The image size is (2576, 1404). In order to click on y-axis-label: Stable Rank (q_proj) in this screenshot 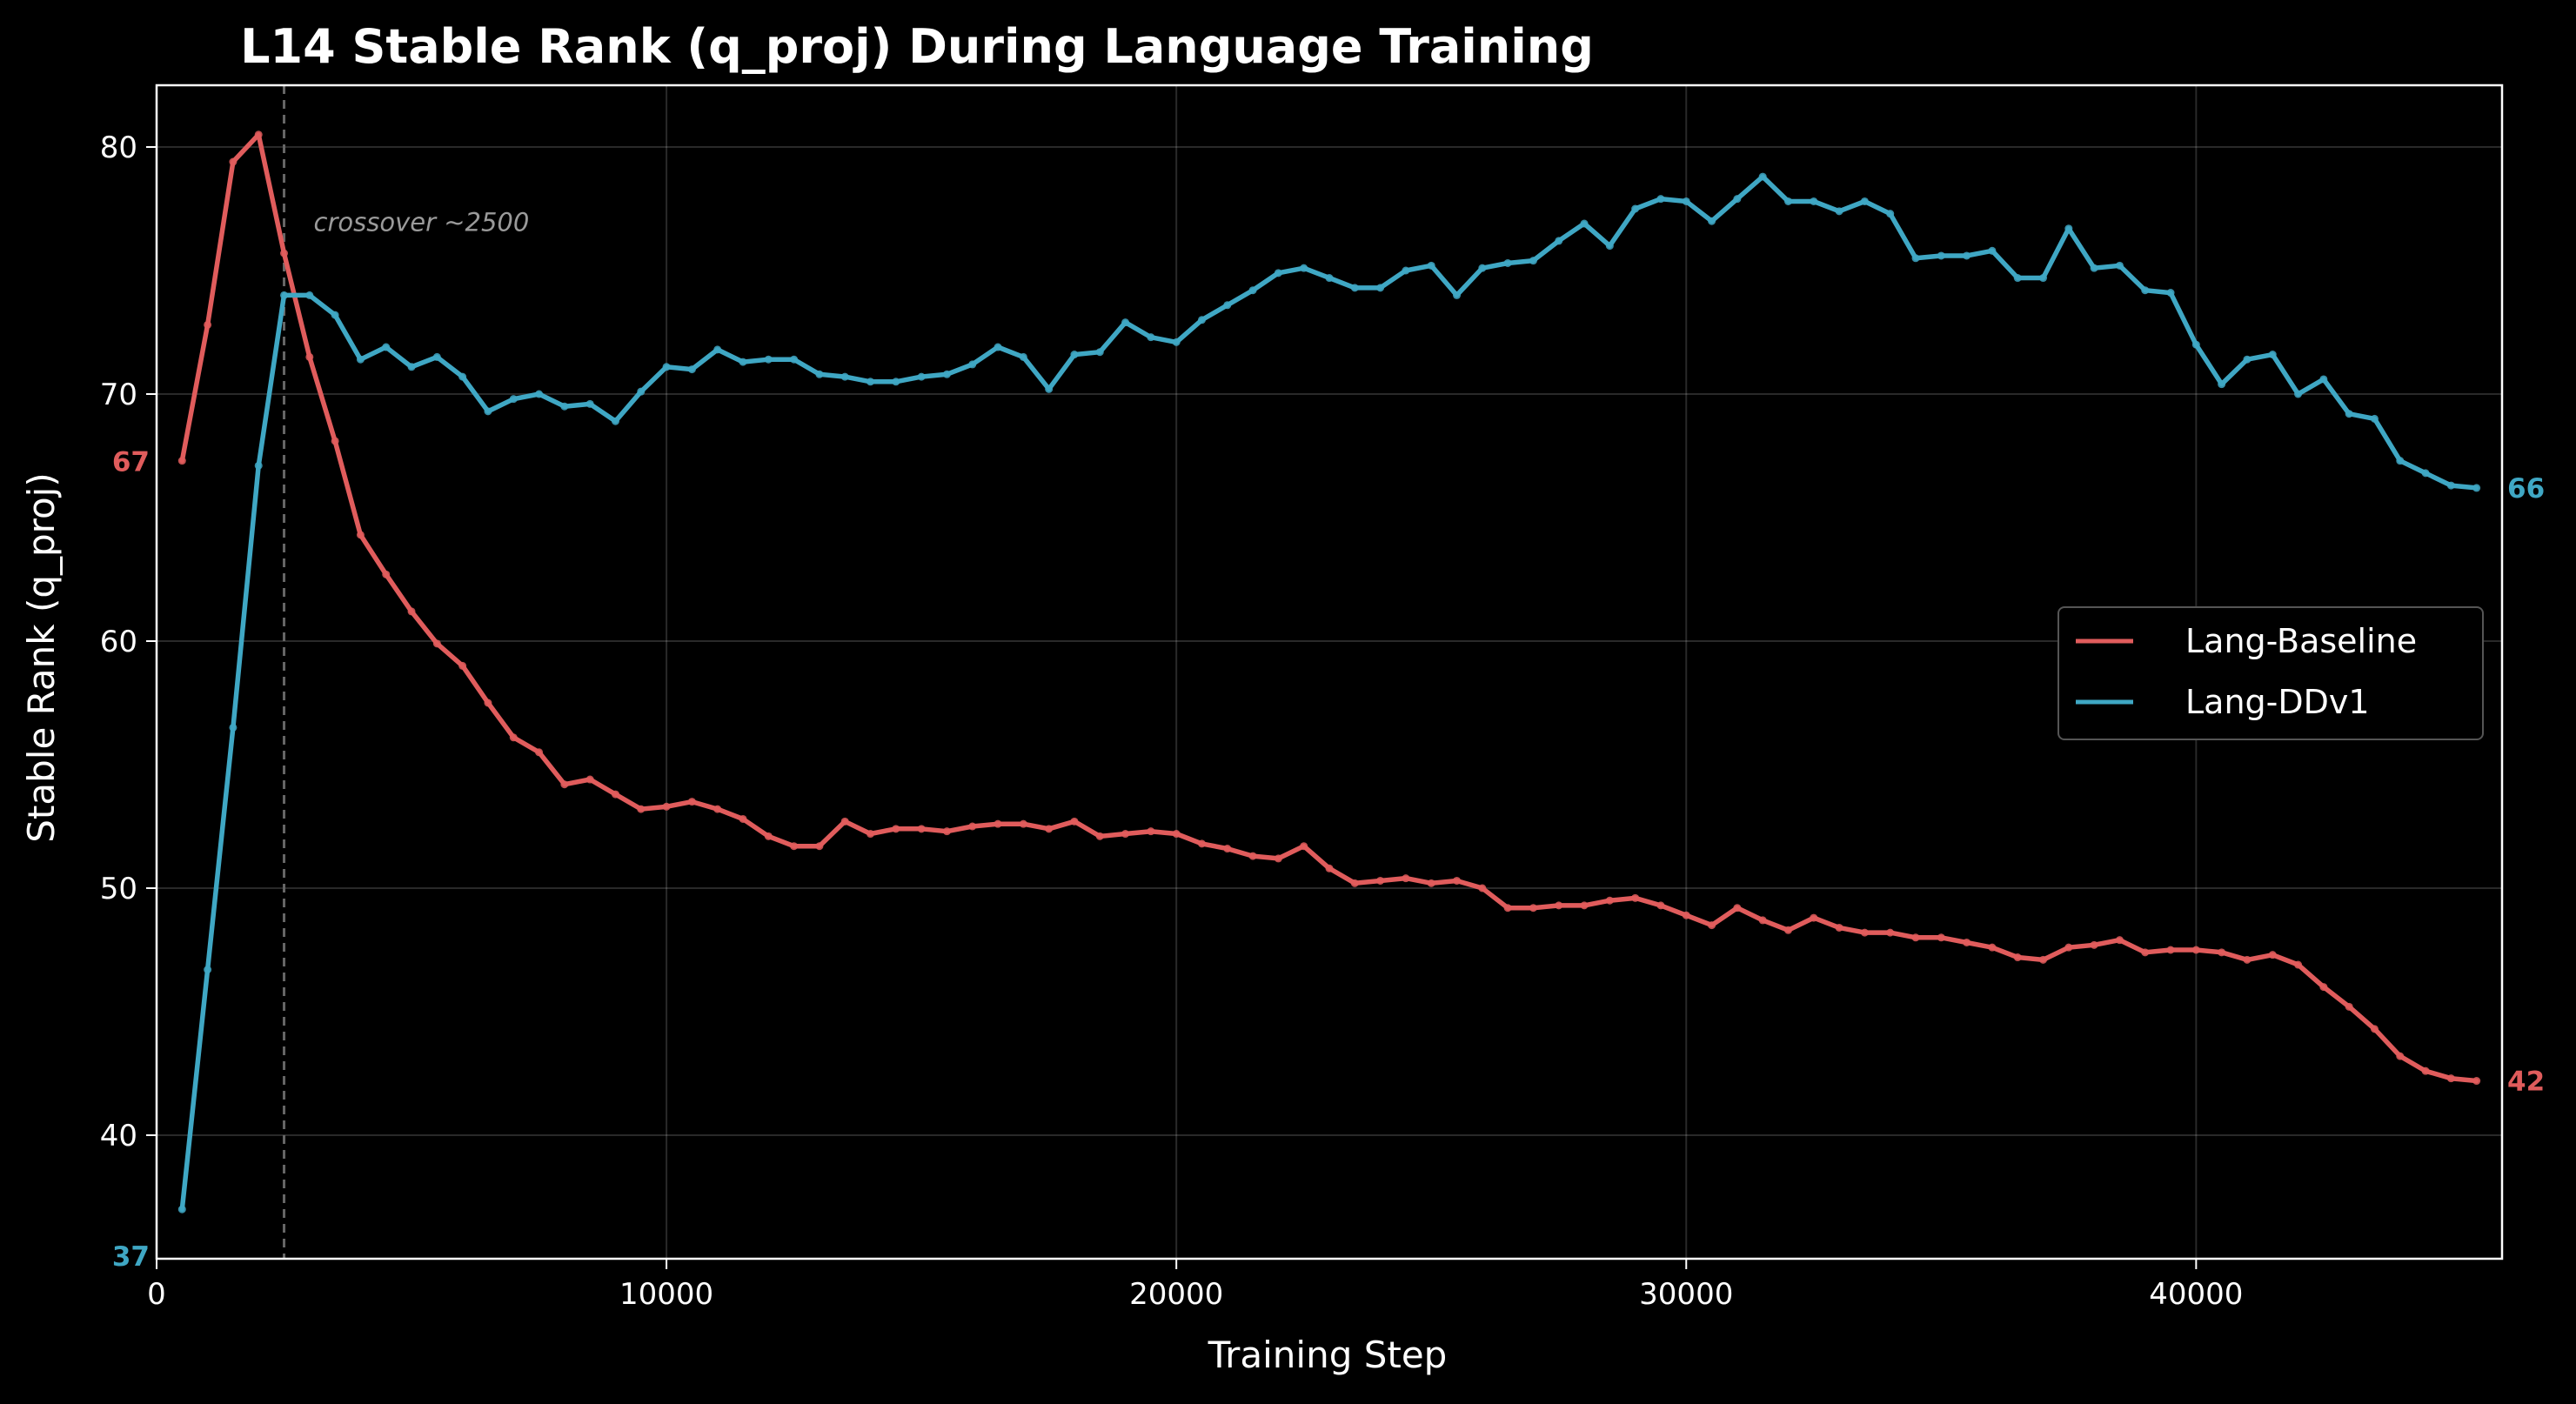, I will do `click(41, 657)`.